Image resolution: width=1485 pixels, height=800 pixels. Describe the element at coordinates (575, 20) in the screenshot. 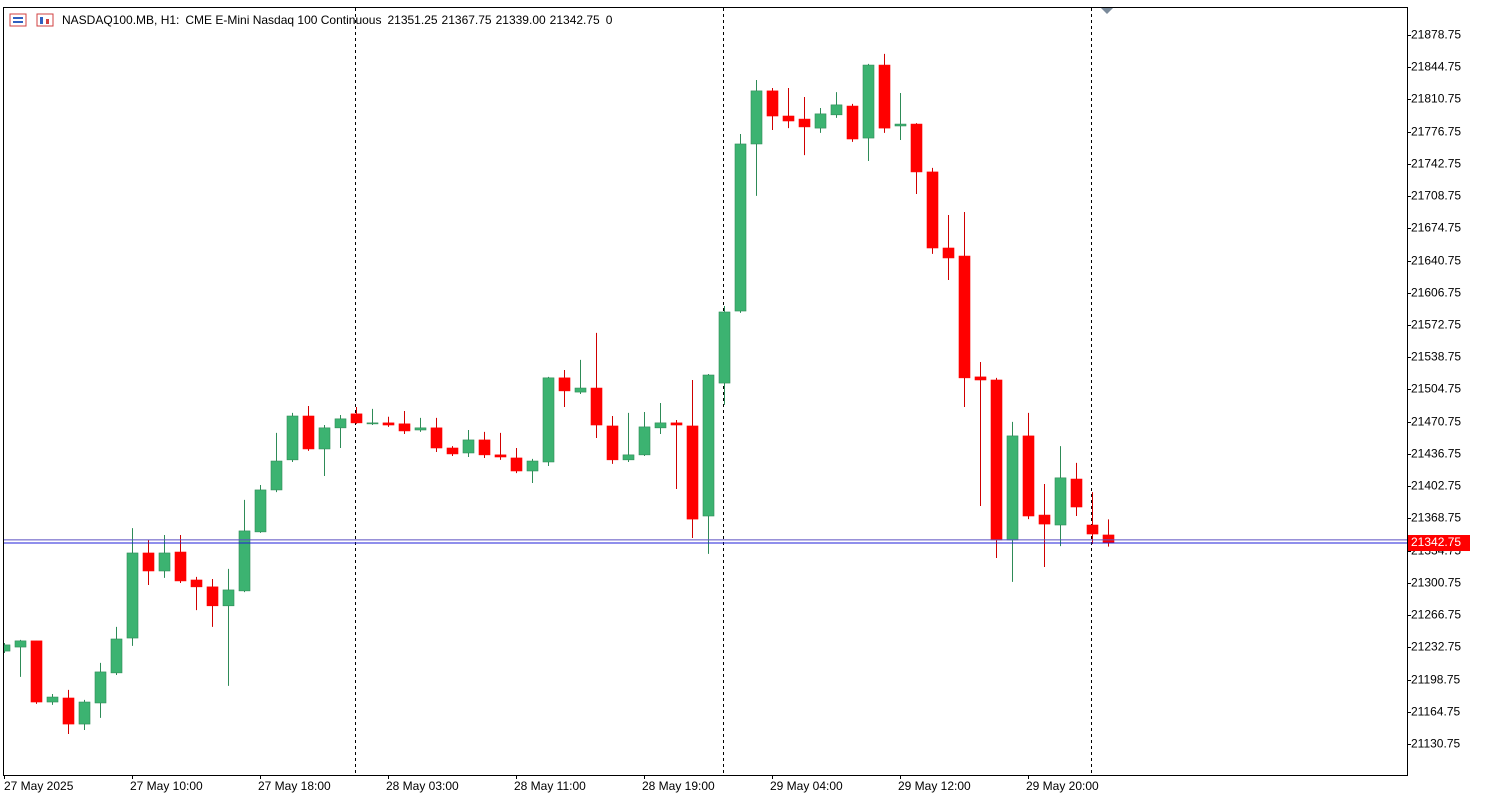

I see `header-close: 21342.75` at that location.